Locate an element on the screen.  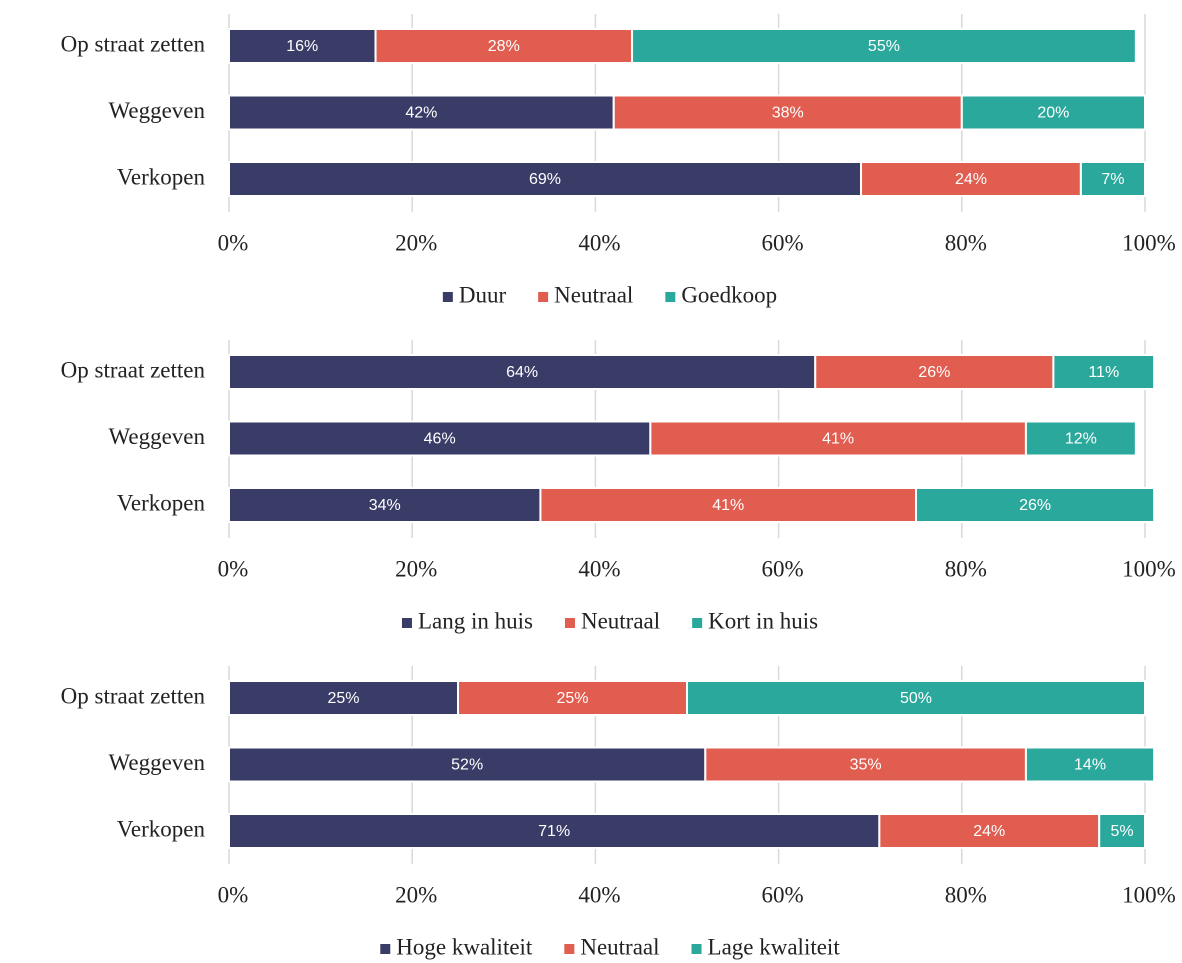
data-label: 41% is located at coordinates (728, 505).